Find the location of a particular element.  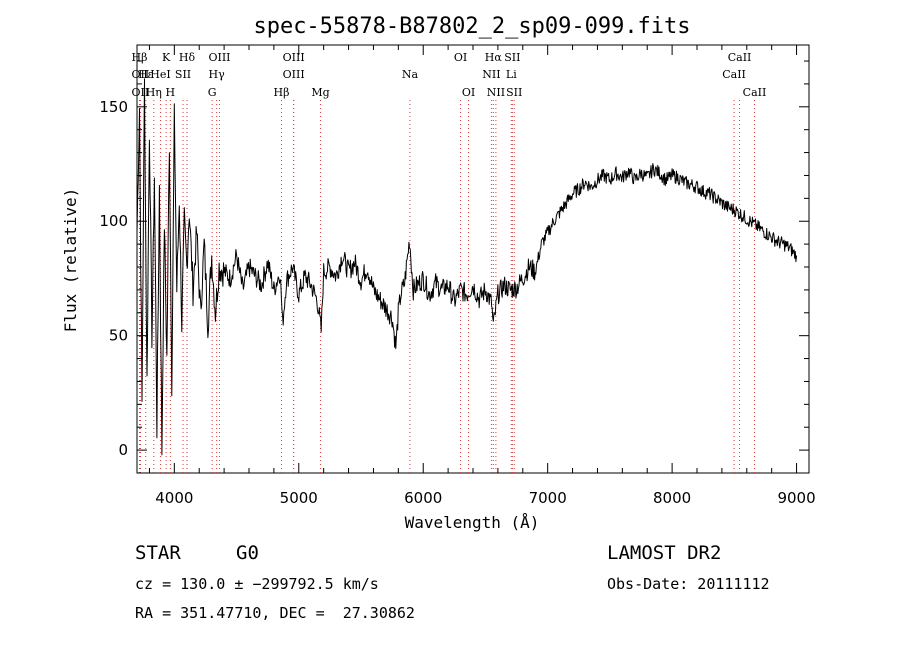

line-label: Hα is located at coordinates (494, 57).